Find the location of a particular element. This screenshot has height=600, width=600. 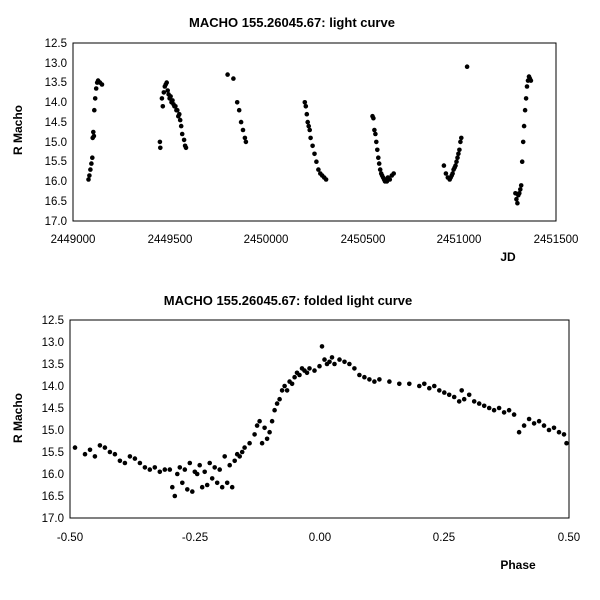

y-tick-label: 13.5 is located at coordinates (53, 365).